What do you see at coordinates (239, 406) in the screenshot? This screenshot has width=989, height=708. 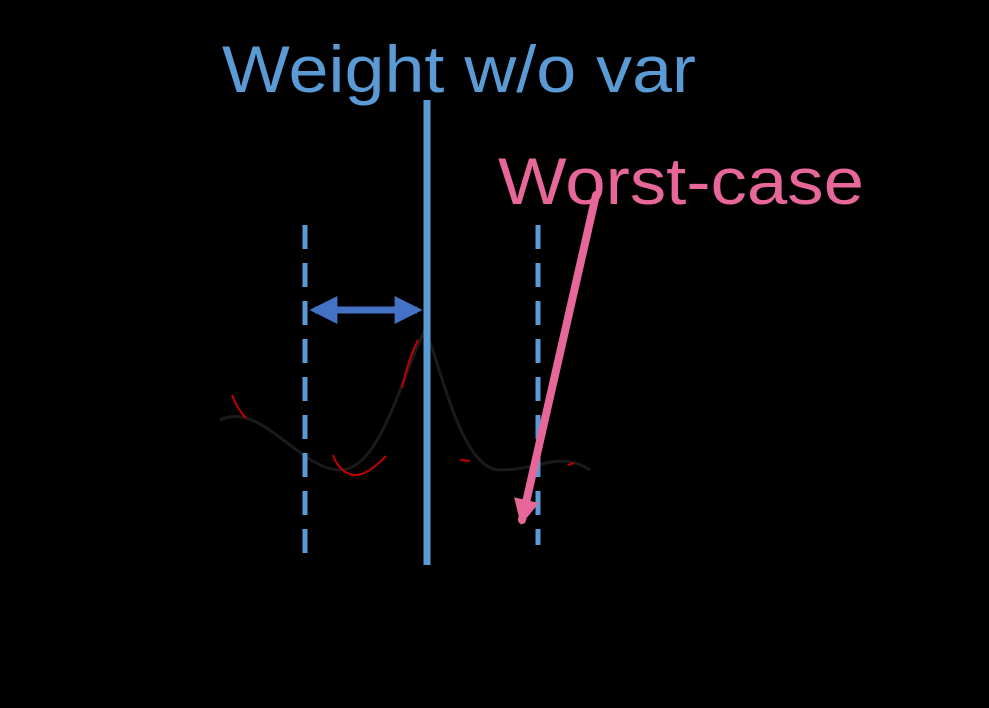 I see `curve-fragment-left` at bounding box center [239, 406].